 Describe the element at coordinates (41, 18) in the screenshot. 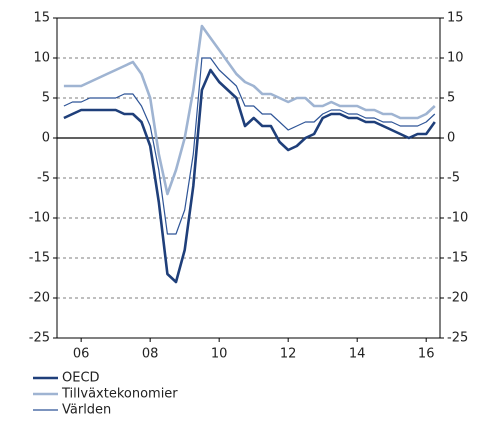

I see `y-tick-label: 15` at that location.